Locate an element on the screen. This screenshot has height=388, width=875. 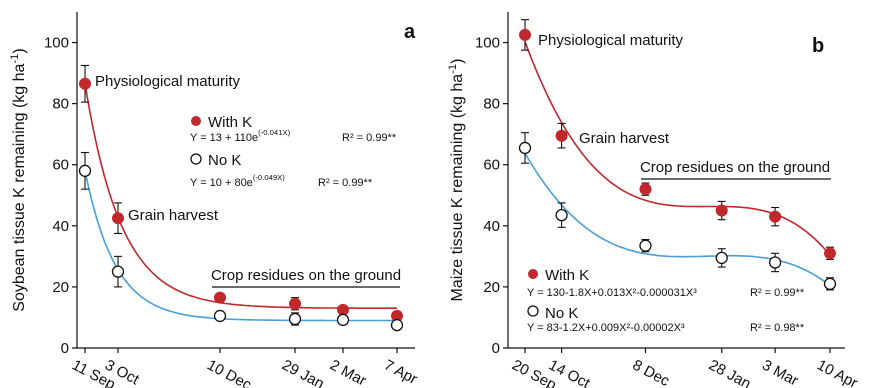
r-squared: R² = 0.98** is located at coordinates (777, 328).